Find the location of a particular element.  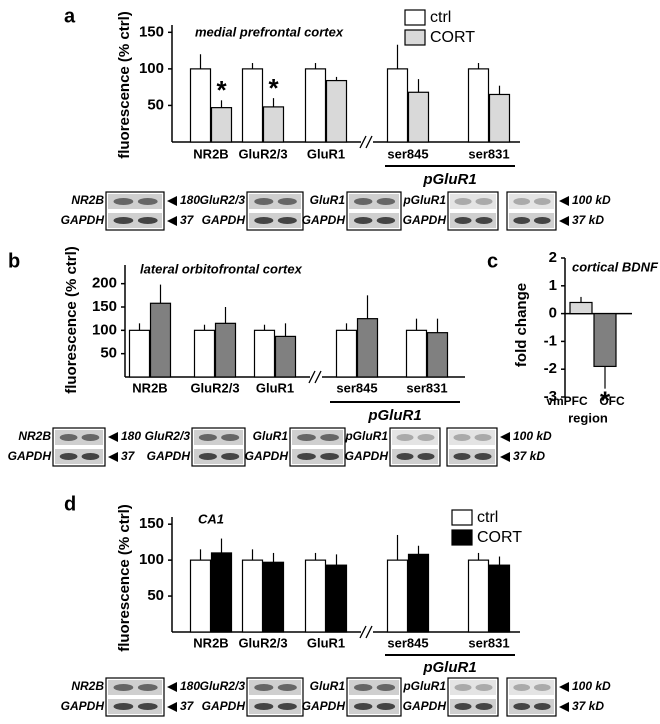

y-axis-label: fluorescence (% ctrl) is located at coordinates (71, 320).